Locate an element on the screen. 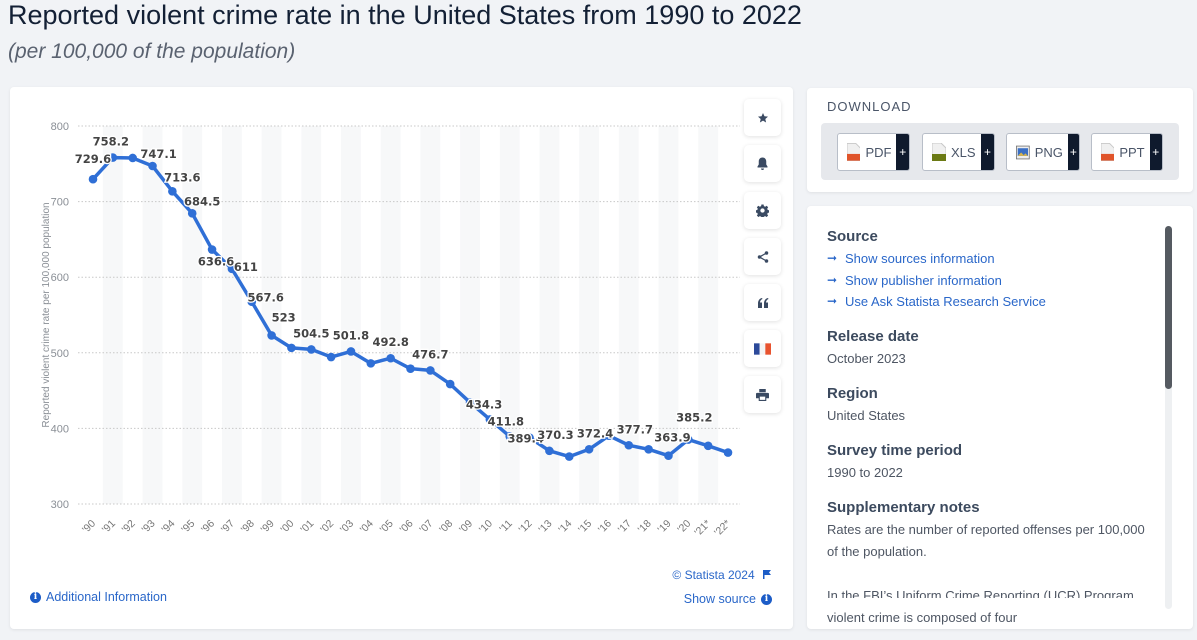 The width and height of the screenshot is (1197, 640). x-tick-label: '05 is located at coordinates (387, 527).